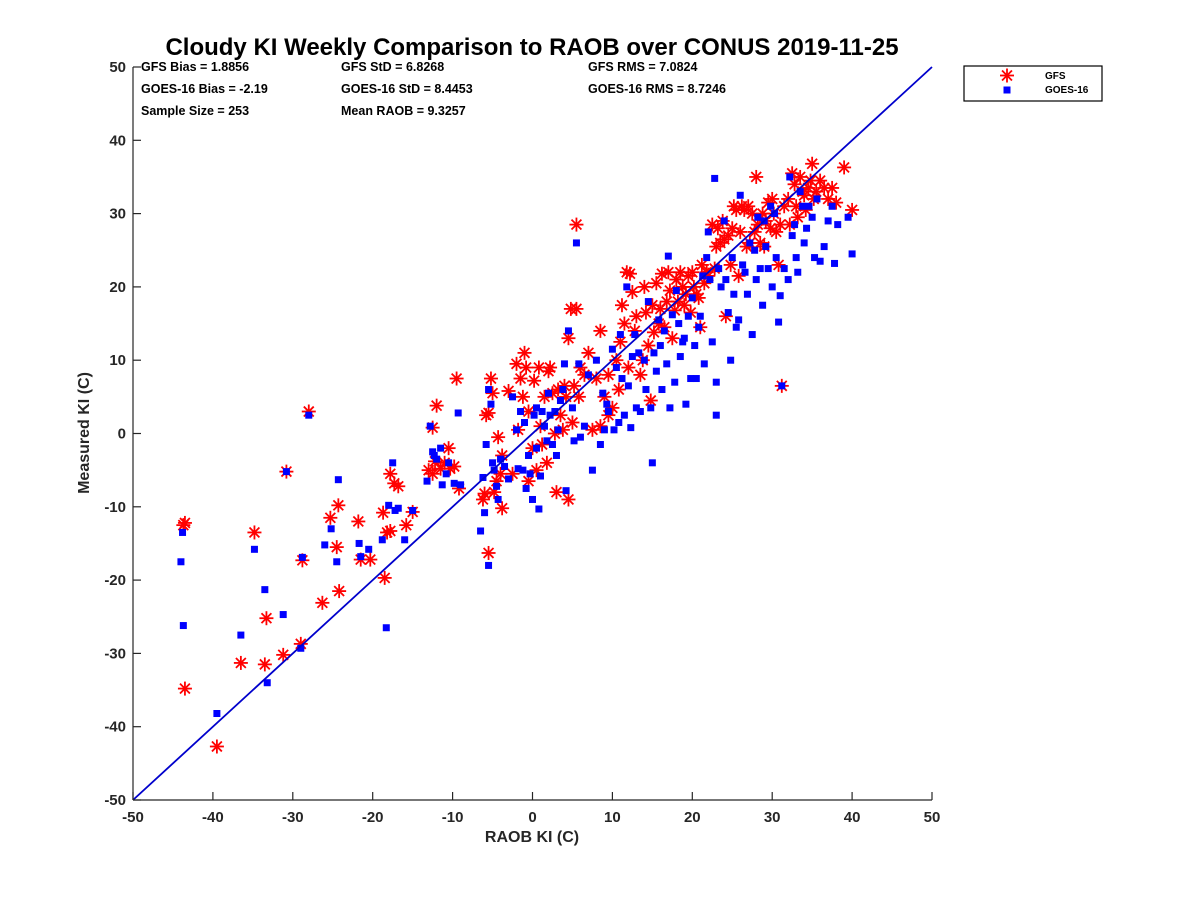  I want to click on stat-sample-size: Sample Size = 253, so click(195, 111).